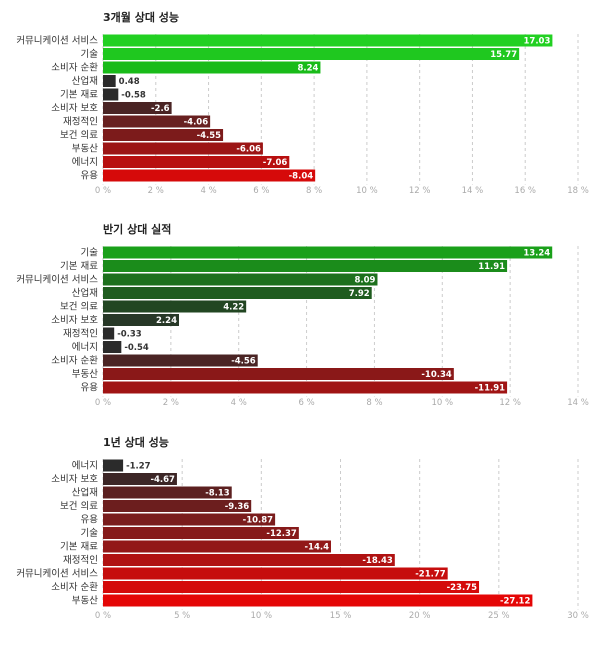 This screenshot has width=612, height=647. What do you see at coordinates (275, 163) in the screenshot?
I see `value-label: -7.06` at bounding box center [275, 163].